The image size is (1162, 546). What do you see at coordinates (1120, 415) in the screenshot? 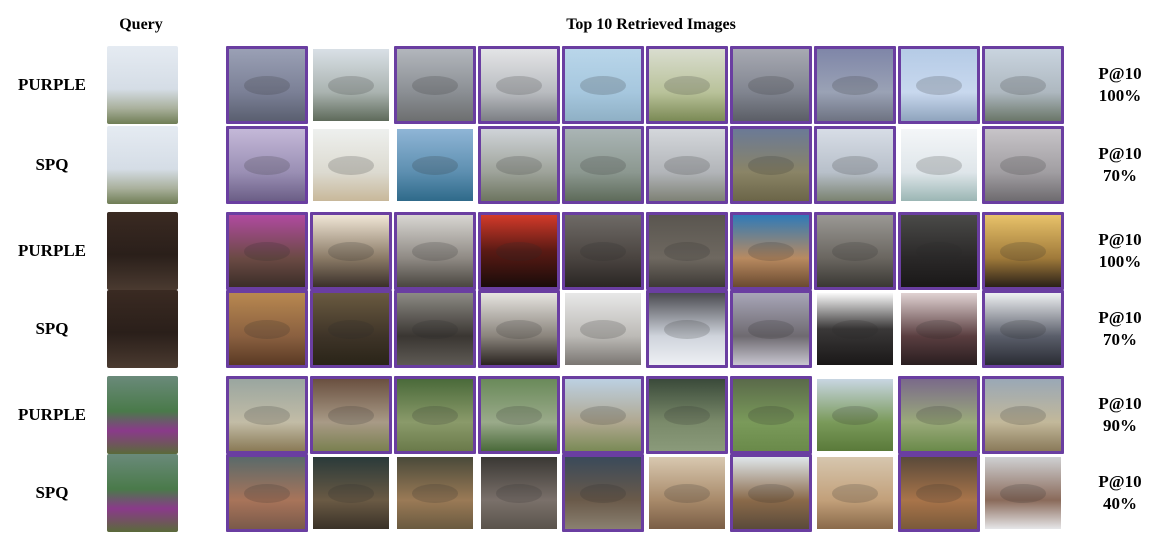
I see `precision-metric: P@10 90%` at bounding box center [1120, 415].